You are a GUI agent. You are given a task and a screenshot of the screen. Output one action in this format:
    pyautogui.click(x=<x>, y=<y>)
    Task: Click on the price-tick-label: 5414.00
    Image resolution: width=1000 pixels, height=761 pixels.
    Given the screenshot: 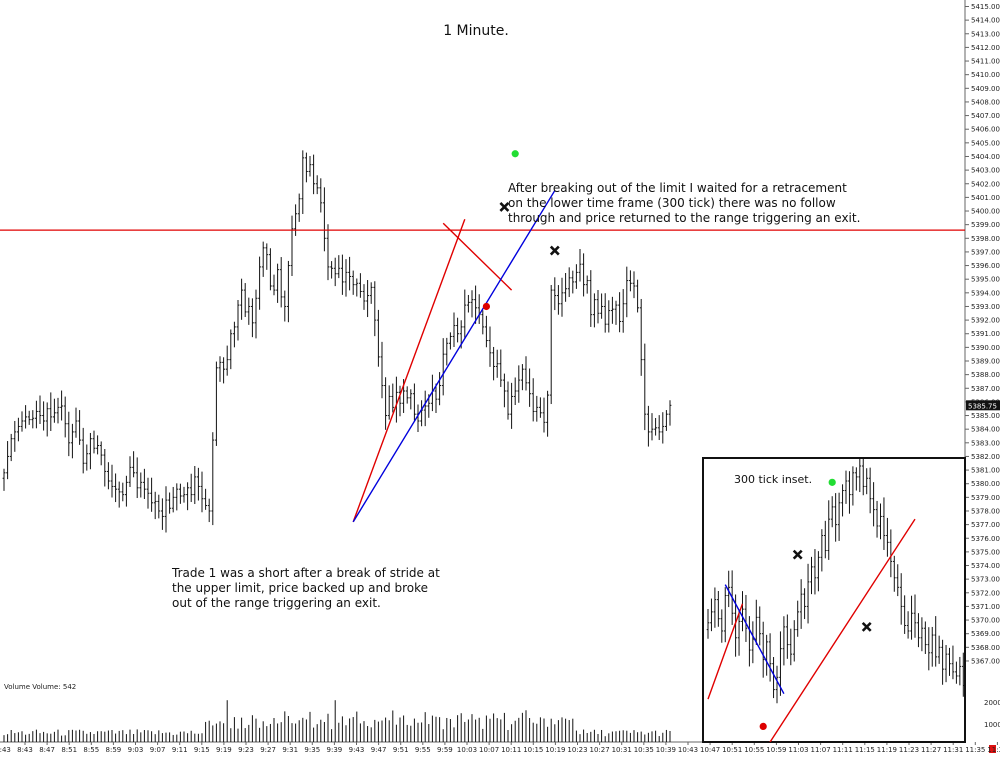 What is the action you would take?
    pyautogui.click(x=985, y=21)
    